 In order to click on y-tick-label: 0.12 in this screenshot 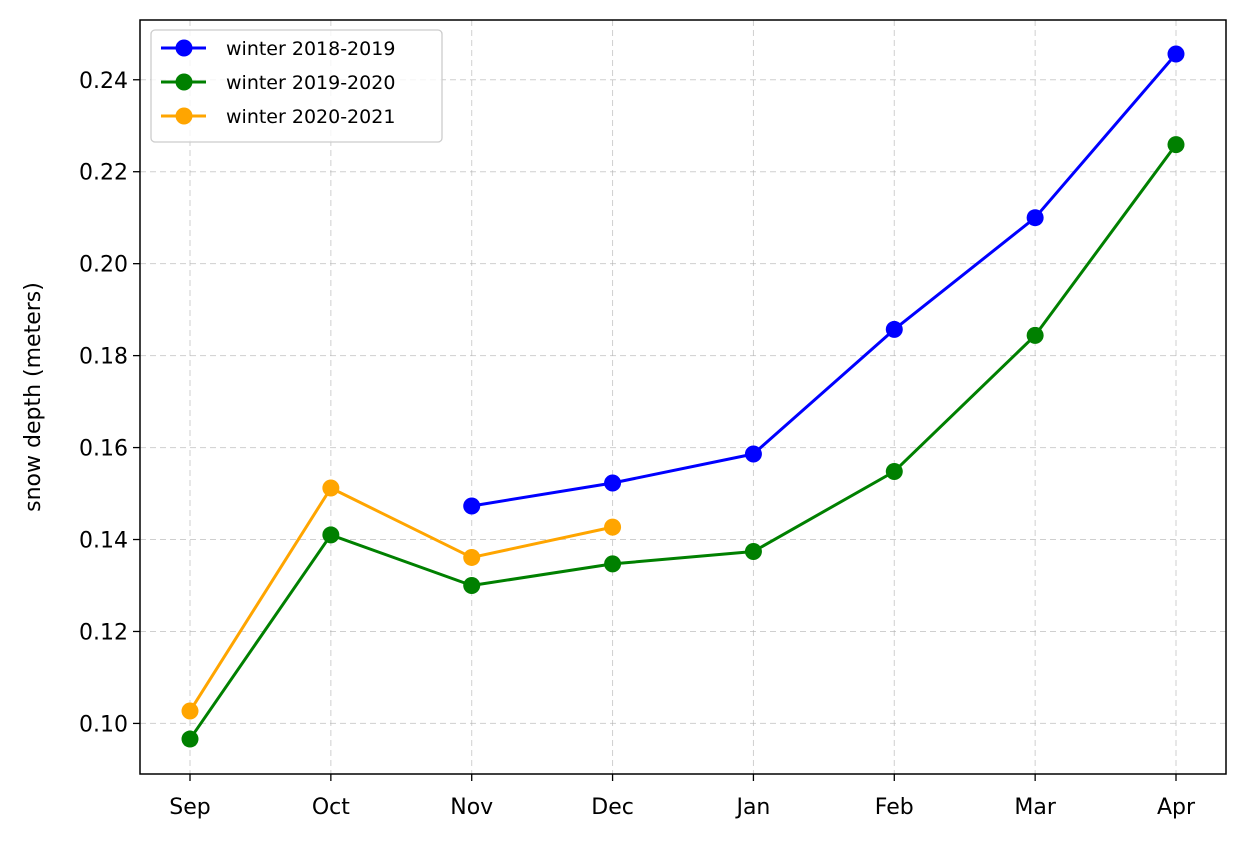, I will do `click(103, 632)`.